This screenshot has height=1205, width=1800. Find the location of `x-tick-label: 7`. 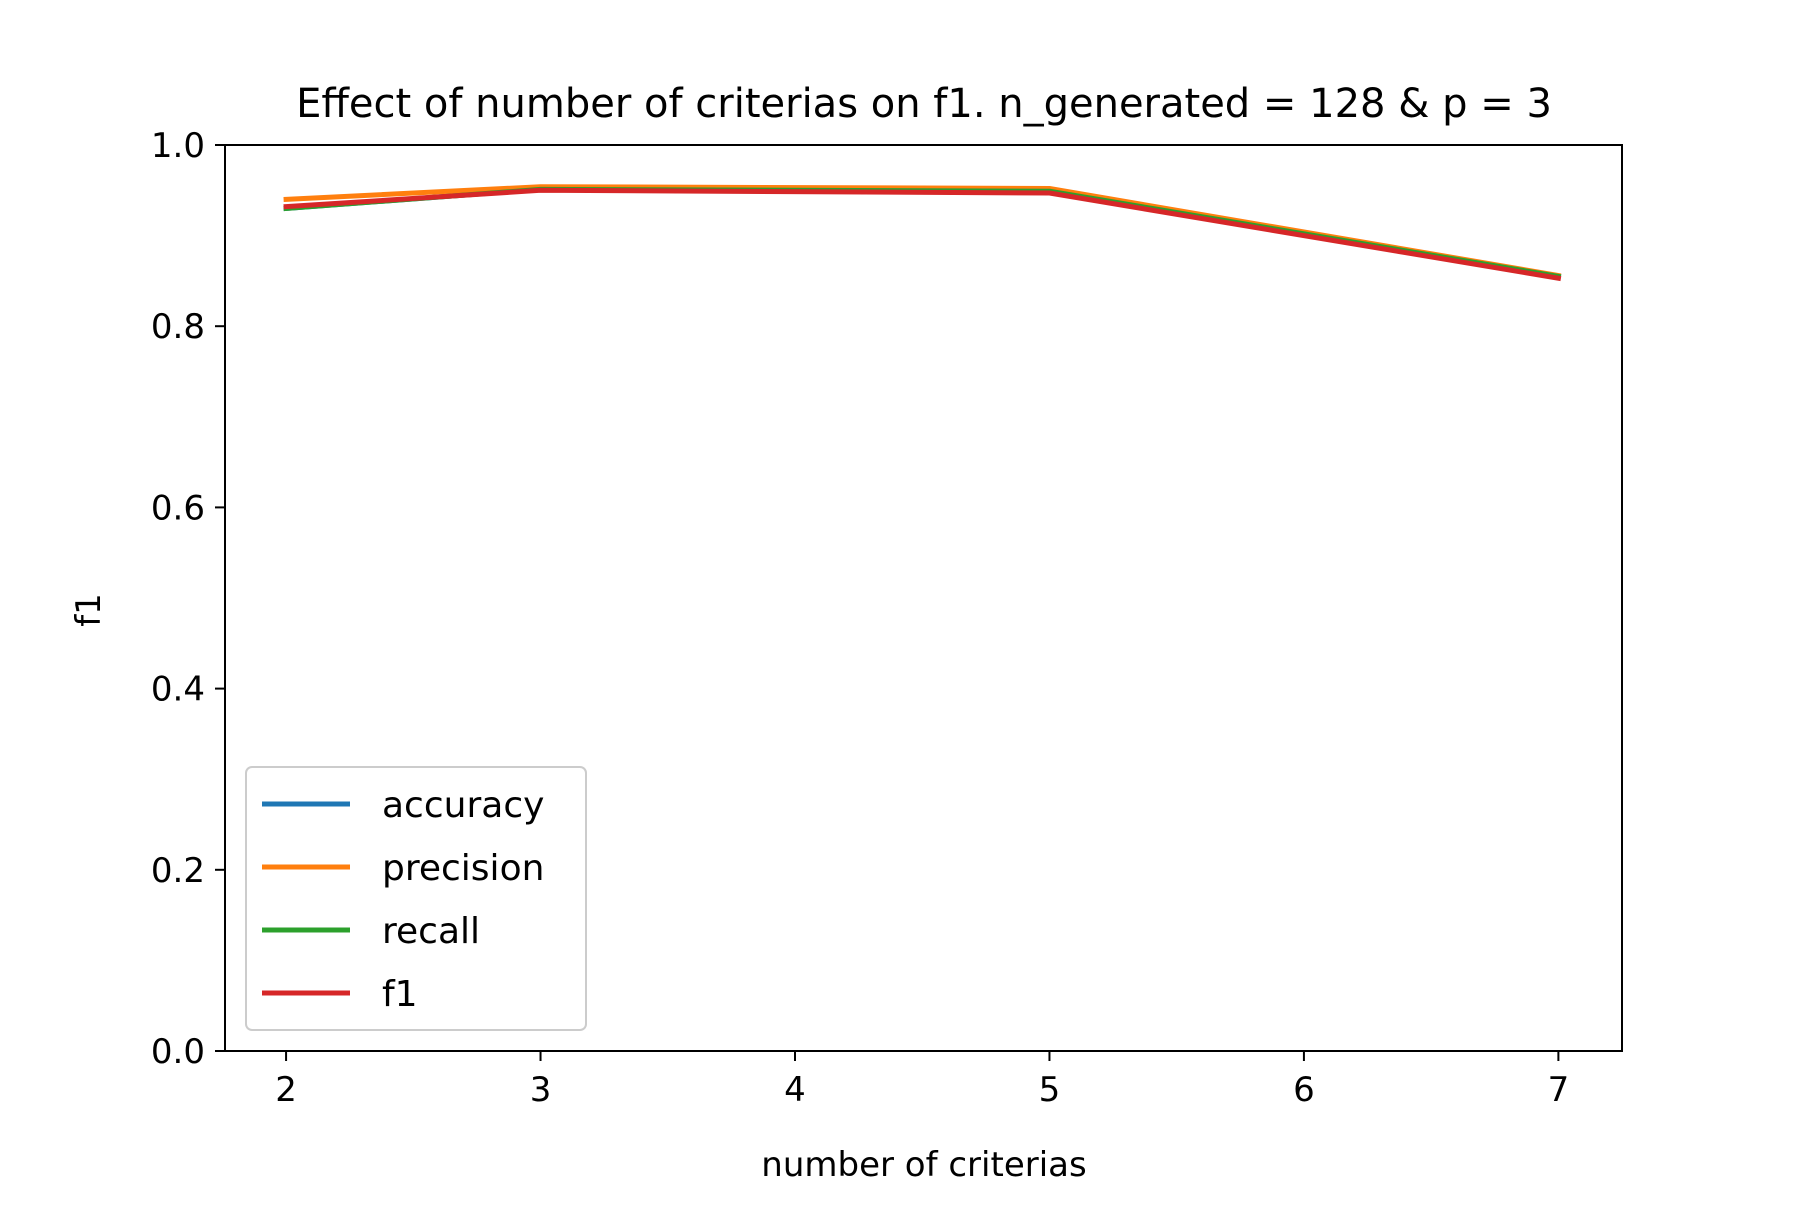

x-tick-label: 7 is located at coordinates (1559, 1090).